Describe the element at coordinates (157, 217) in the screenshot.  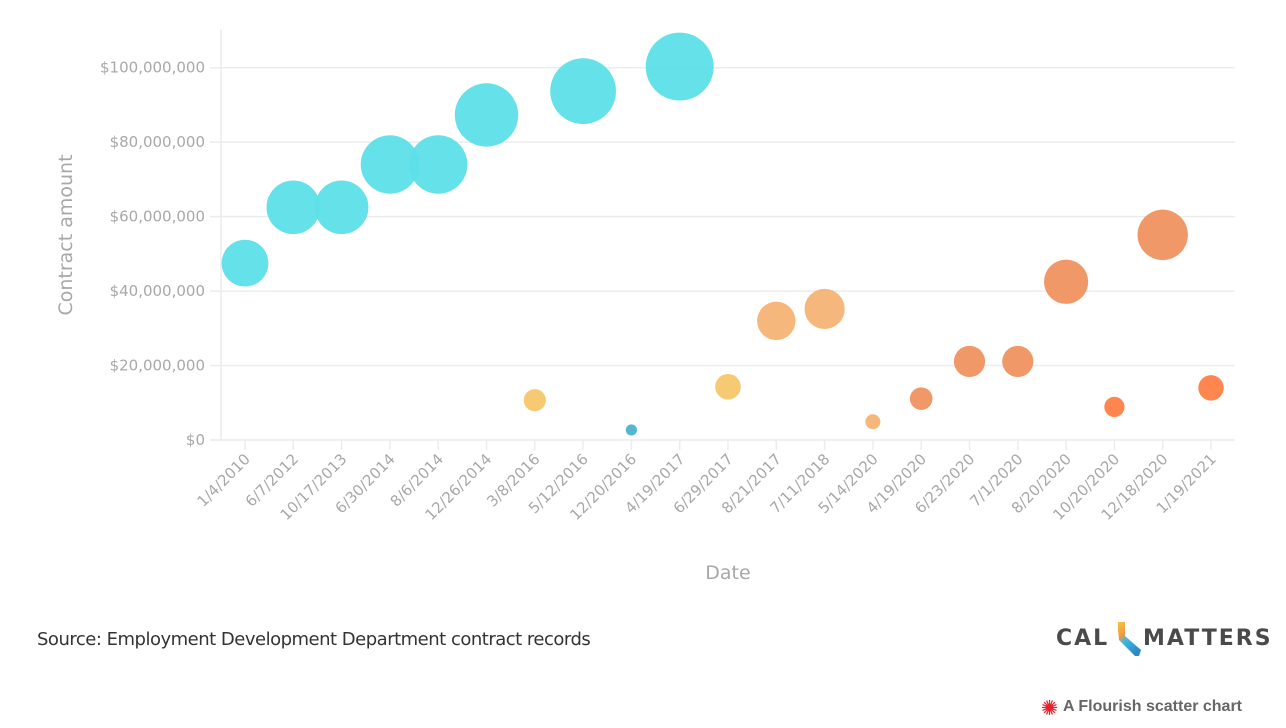
I see `y-tick-label: $60,000,000` at that location.